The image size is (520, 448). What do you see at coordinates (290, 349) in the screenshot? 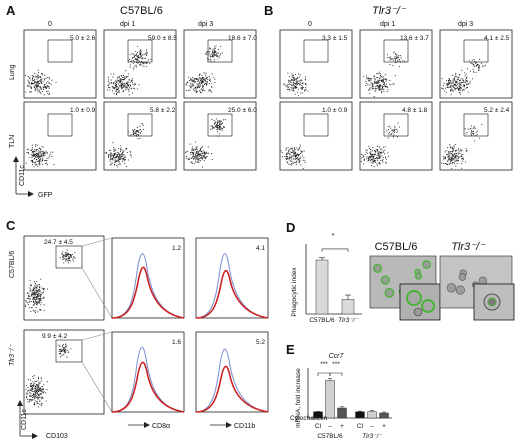
I see `panel-e-letter: E` at bounding box center [290, 349].